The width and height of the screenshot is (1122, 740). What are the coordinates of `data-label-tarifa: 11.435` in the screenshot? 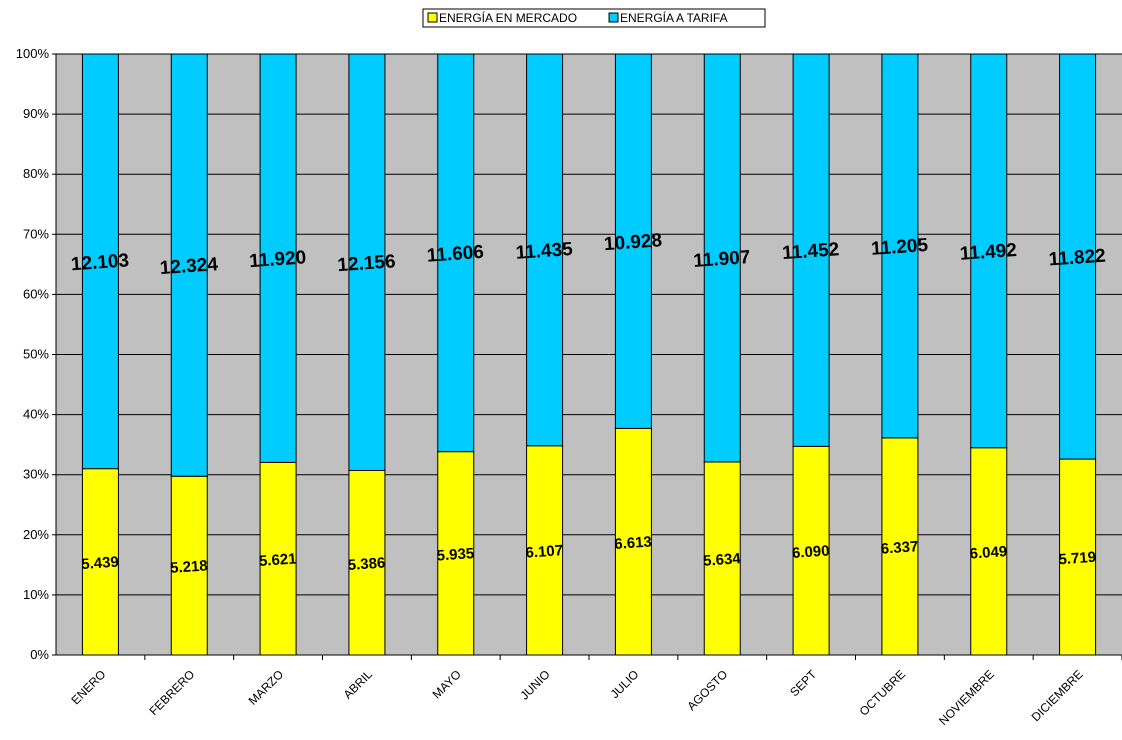 It's located at (544, 251).